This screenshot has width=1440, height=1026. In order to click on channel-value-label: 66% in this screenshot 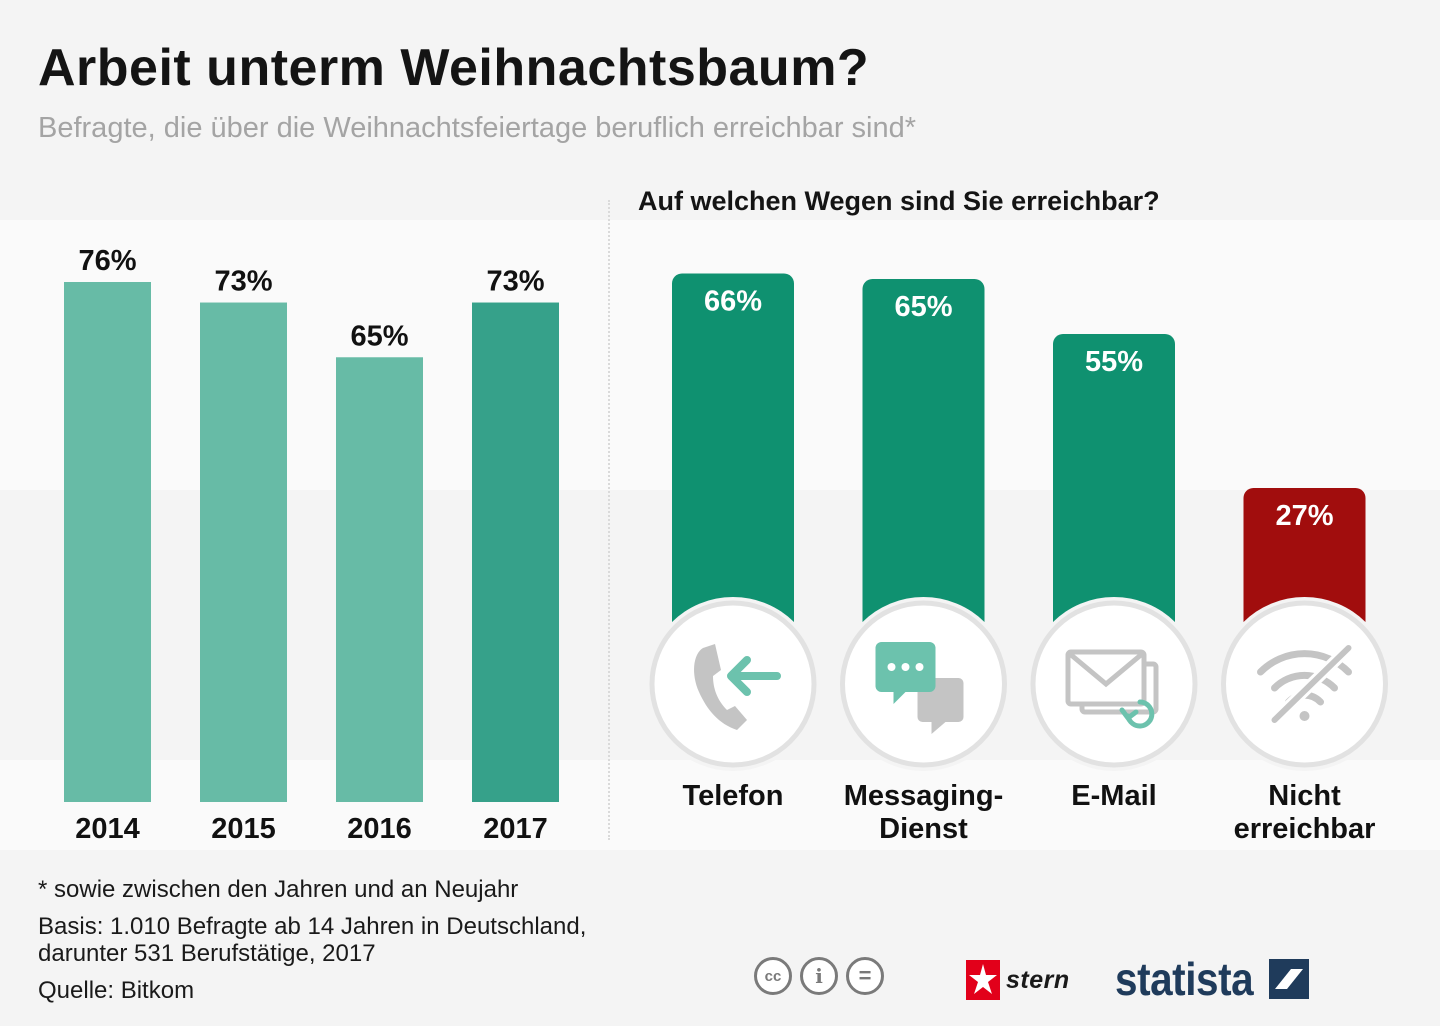, I will do `click(733, 302)`.